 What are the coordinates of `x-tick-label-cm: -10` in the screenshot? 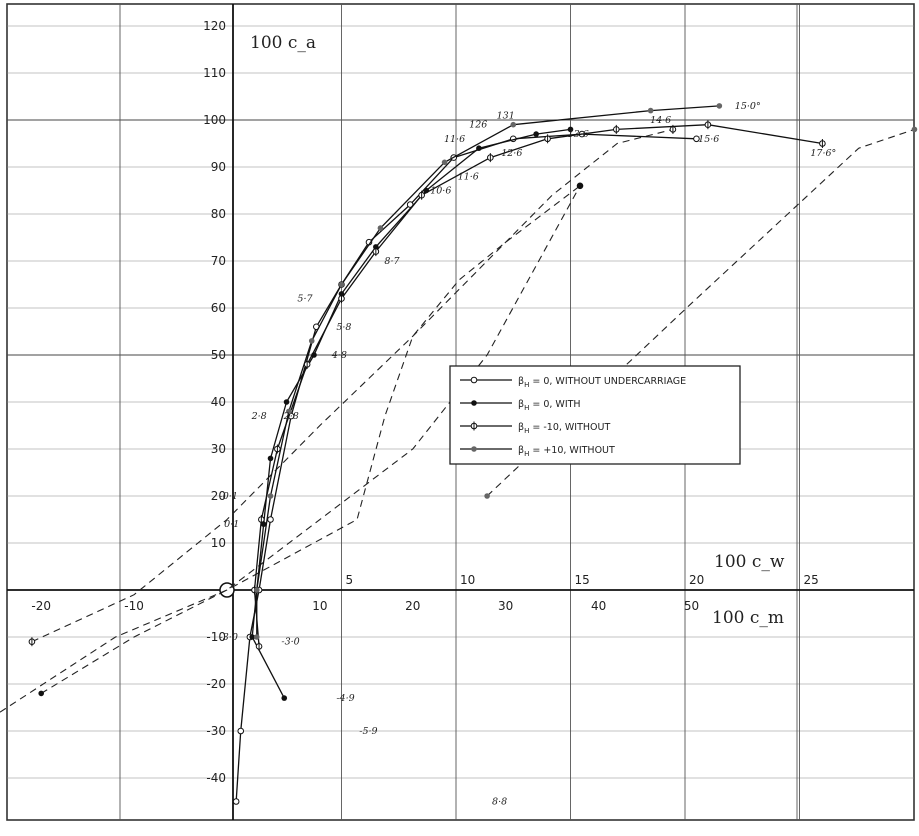 It's located at (134, 606).